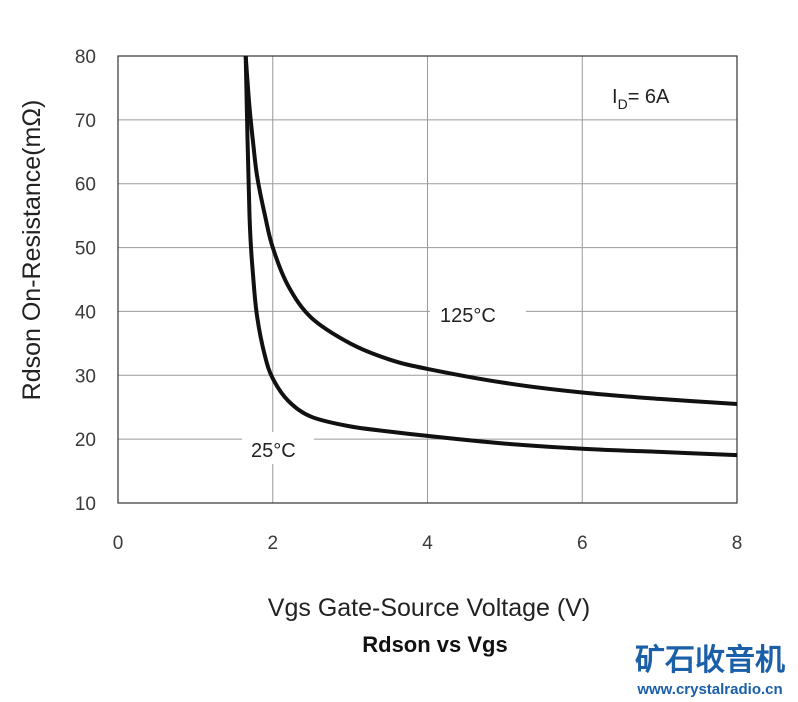 This screenshot has height=702, width=798. I want to click on x-axis-title: Vgs Gate-Source Voltage (V), so click(429, 608).